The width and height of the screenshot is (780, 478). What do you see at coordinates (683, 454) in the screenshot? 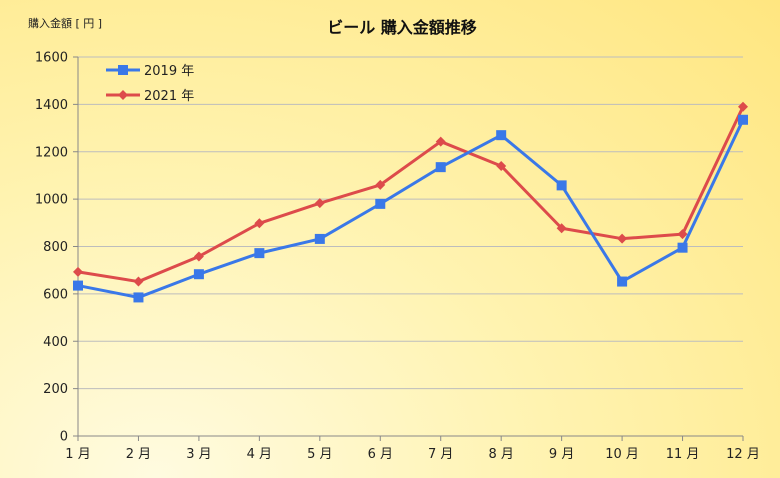
I see `x-tick-label: 11 月` at bounding box center [683, 454].